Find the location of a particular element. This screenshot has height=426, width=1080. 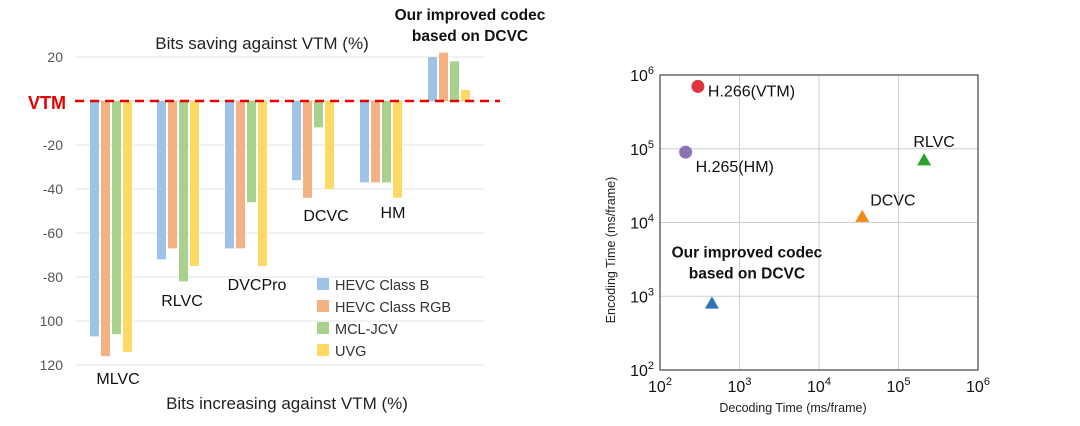

bar-y-tick-label: -40 is located at coordinates (53, 189).